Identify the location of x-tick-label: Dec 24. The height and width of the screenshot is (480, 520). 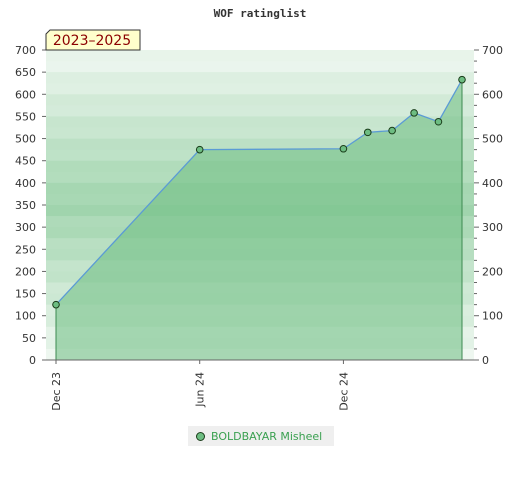
(343, 391).